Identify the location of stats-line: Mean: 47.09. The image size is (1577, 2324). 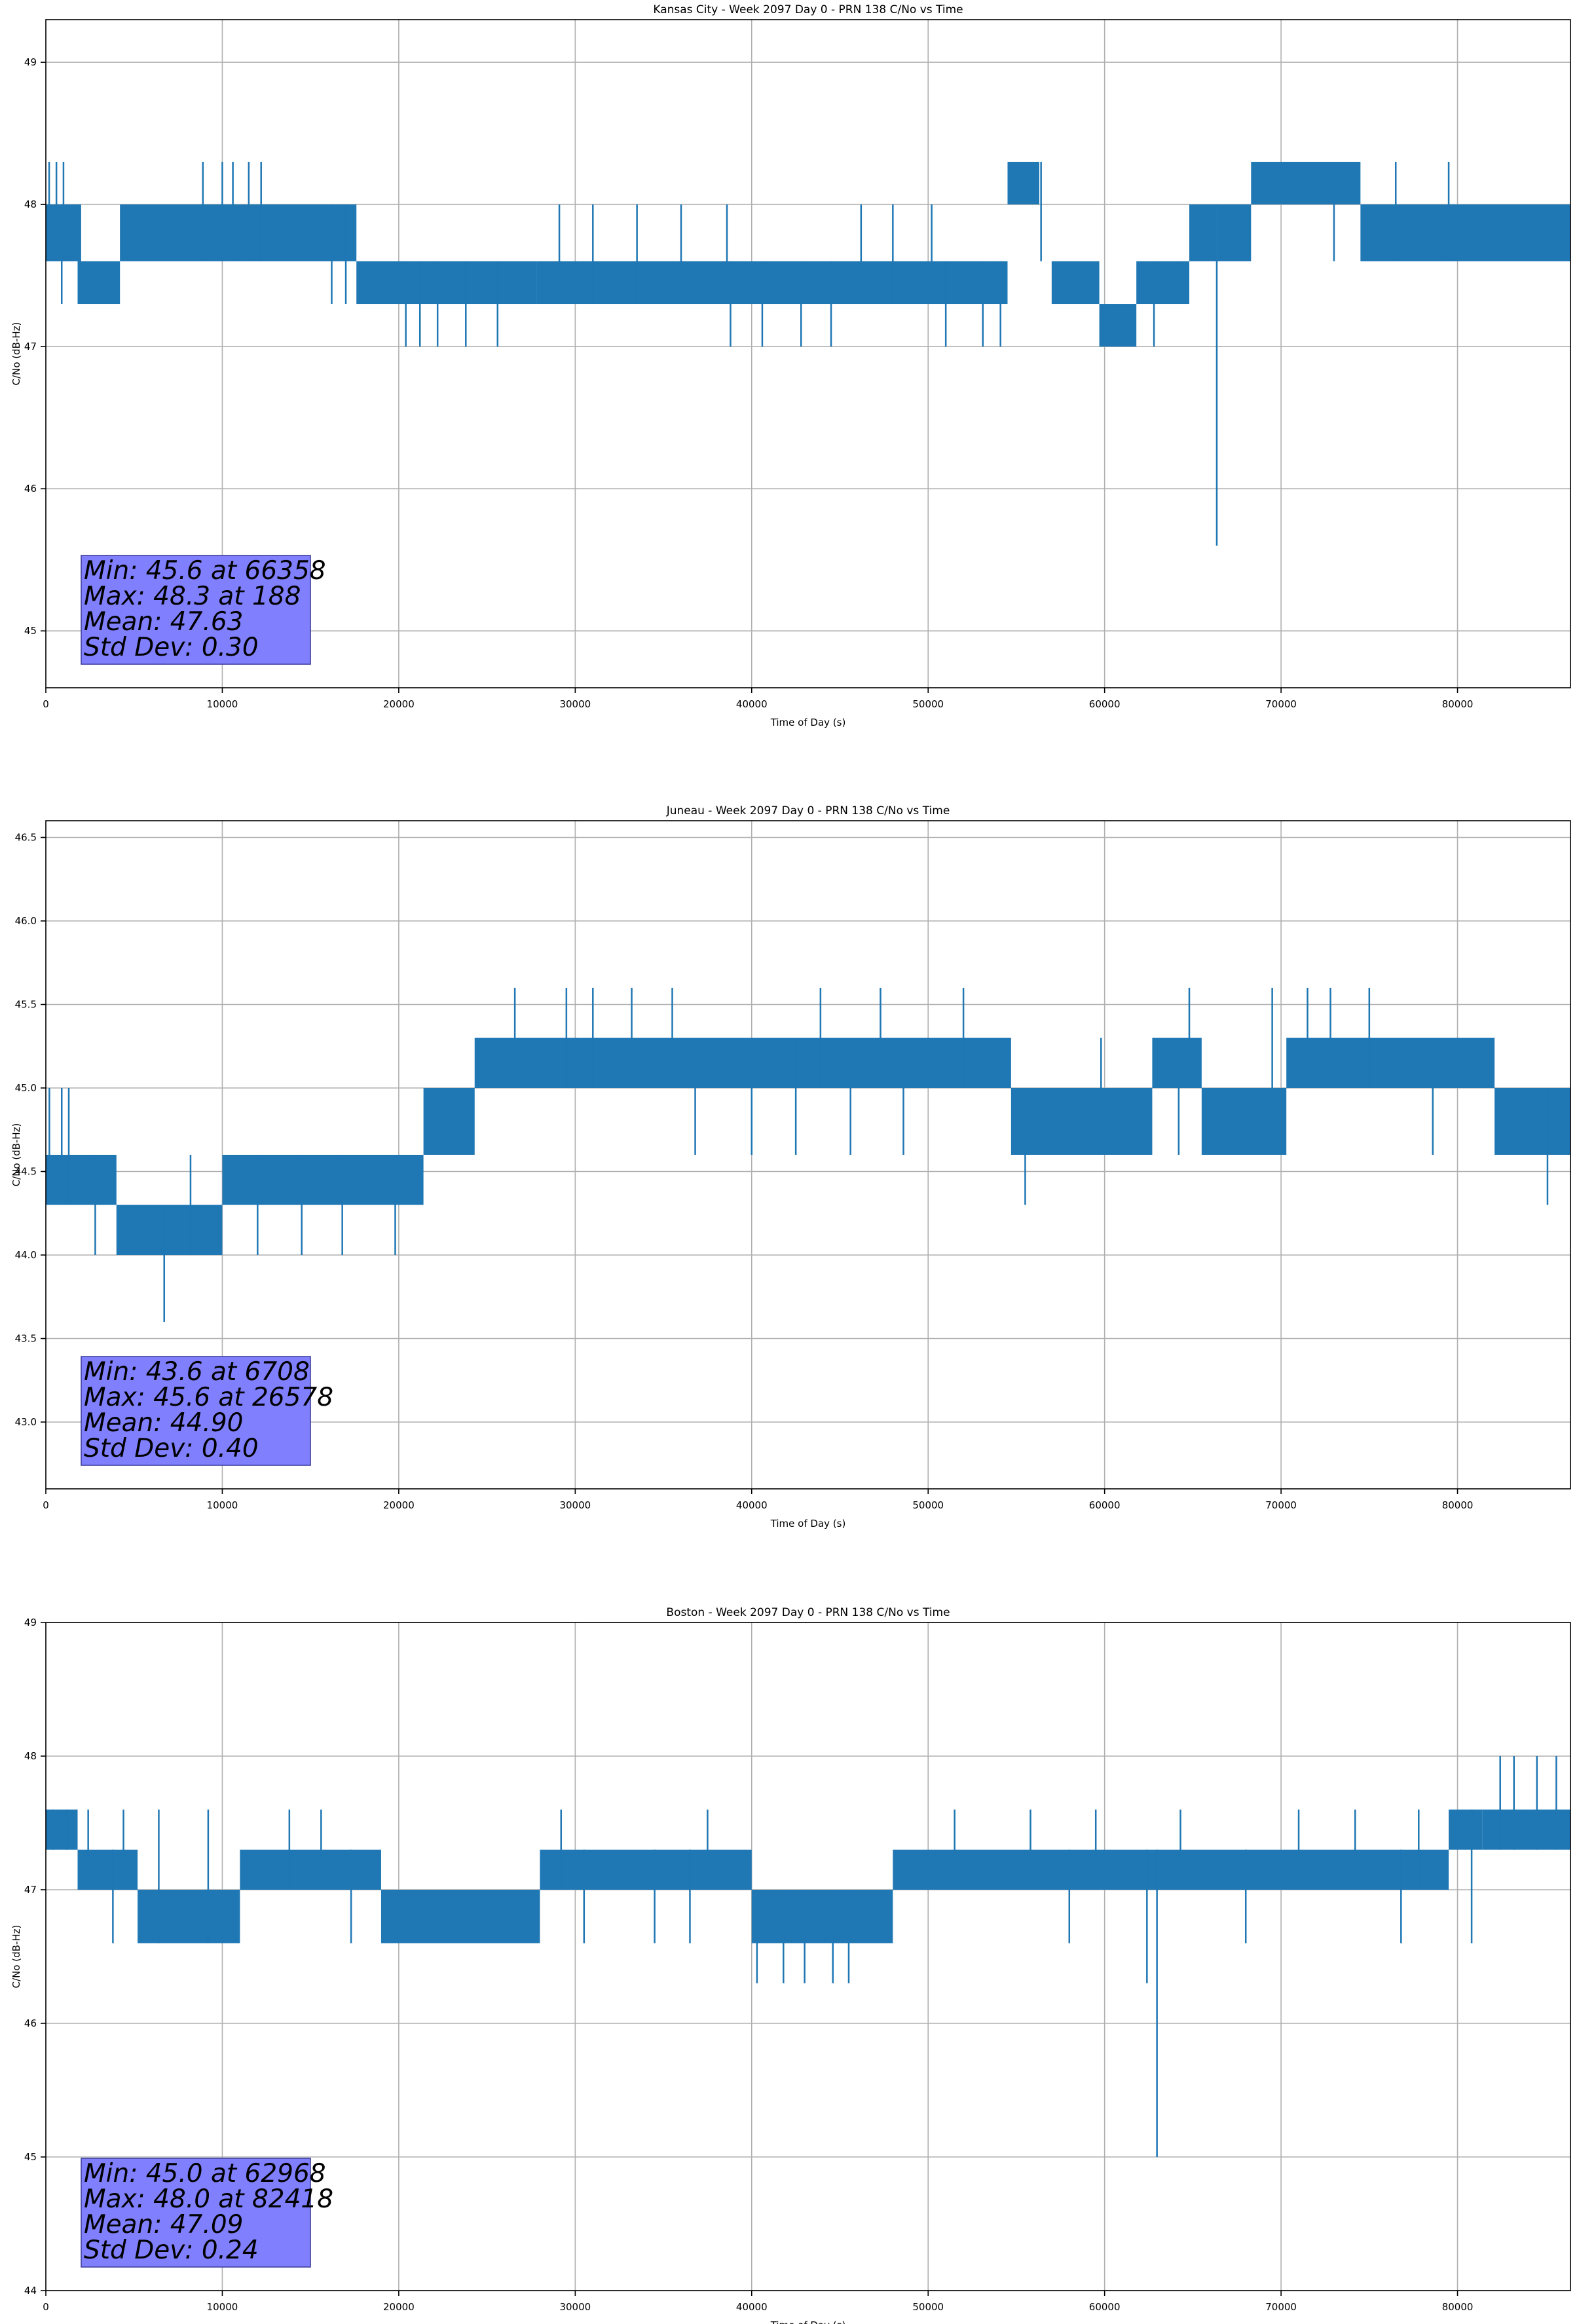
(163, 2225).